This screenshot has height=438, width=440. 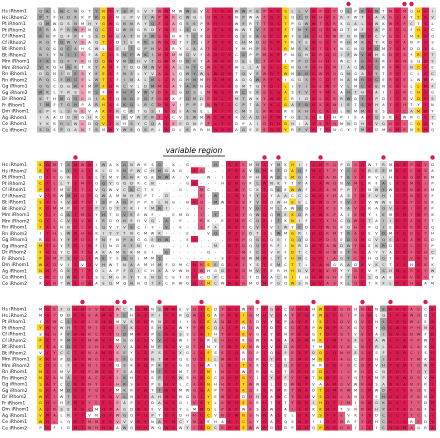 What do you see at coordinates (14, 99) in the screenshot?
I see `species-label: Dr iRhom2` at bounding box center [14, 99].